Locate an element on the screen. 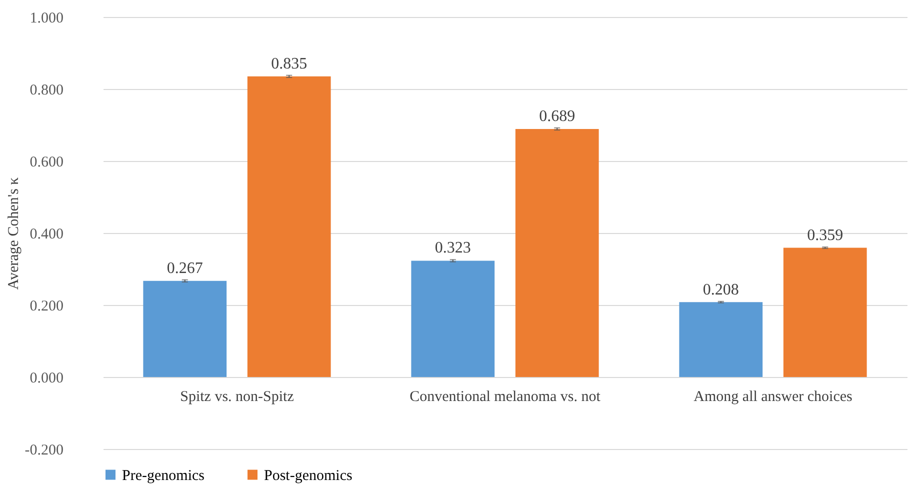  data-label: 0.835 is located at coordinates (289, 63).